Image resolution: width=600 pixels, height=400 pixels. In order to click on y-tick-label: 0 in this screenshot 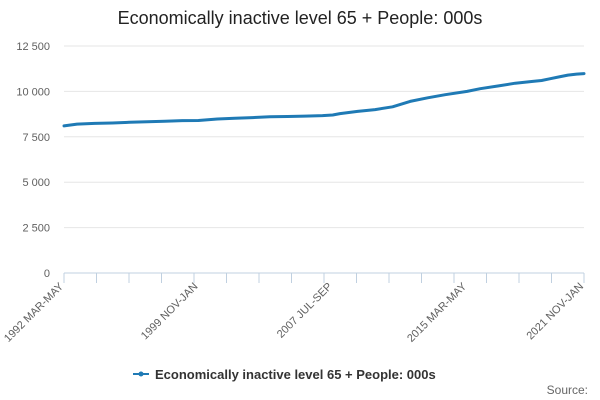, I will do `click(47, 274)`.